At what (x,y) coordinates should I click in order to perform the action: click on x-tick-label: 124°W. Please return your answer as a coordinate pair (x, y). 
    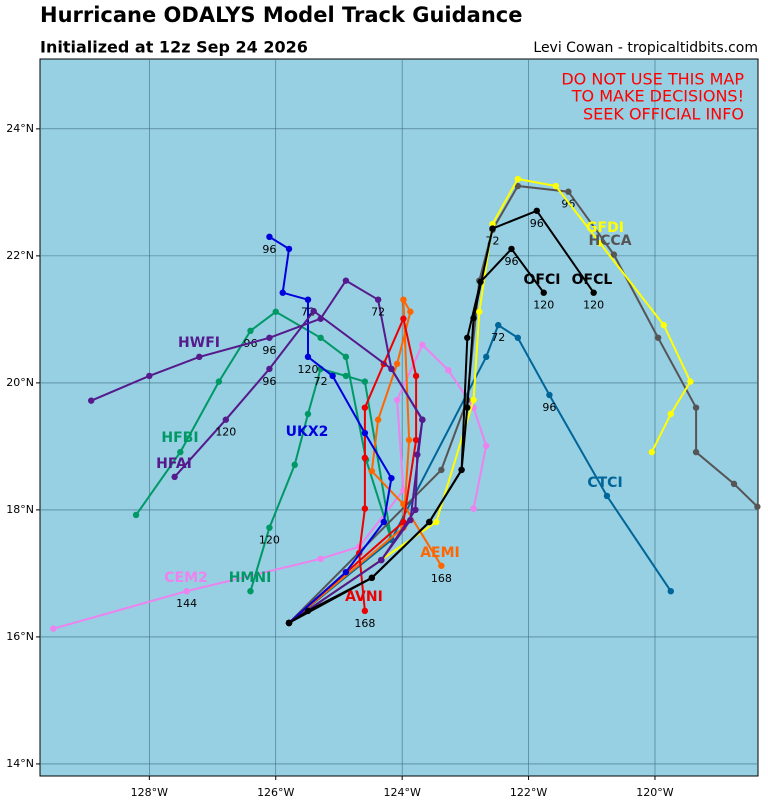
    Looking at the image, I should click on (401, 792).